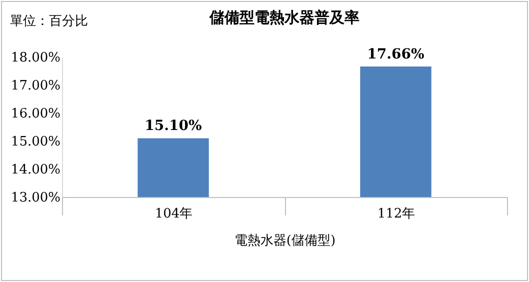 The width and height of the screenshot is (529, 282). I want to click on y-tick-label: 15.00%, so click(35, 142).